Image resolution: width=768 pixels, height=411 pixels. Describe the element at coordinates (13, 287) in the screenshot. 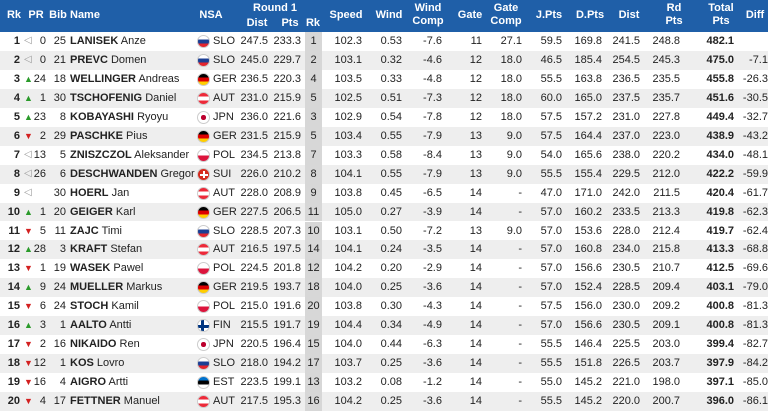

I see `rank: 14` at that location.